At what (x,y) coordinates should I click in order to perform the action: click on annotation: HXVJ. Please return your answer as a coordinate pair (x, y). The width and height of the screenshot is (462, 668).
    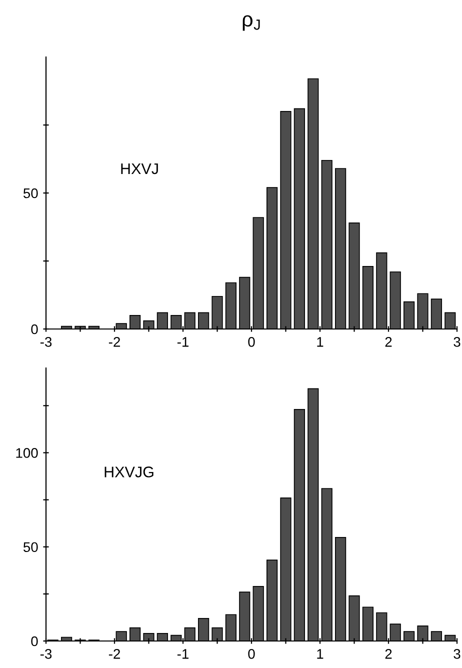
    Looking at the image, I should click on (139, 168).